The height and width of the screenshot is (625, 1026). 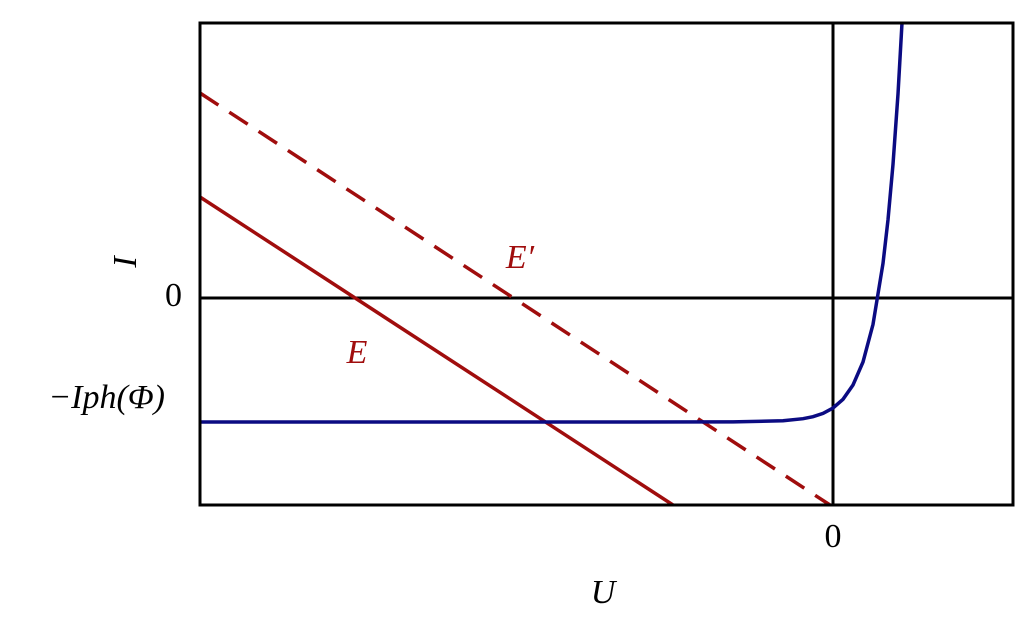 What do you see at coordinates (833, 536) in the screenshot?
I see `x-tick-label: 0` at bounding box center [833, 536].